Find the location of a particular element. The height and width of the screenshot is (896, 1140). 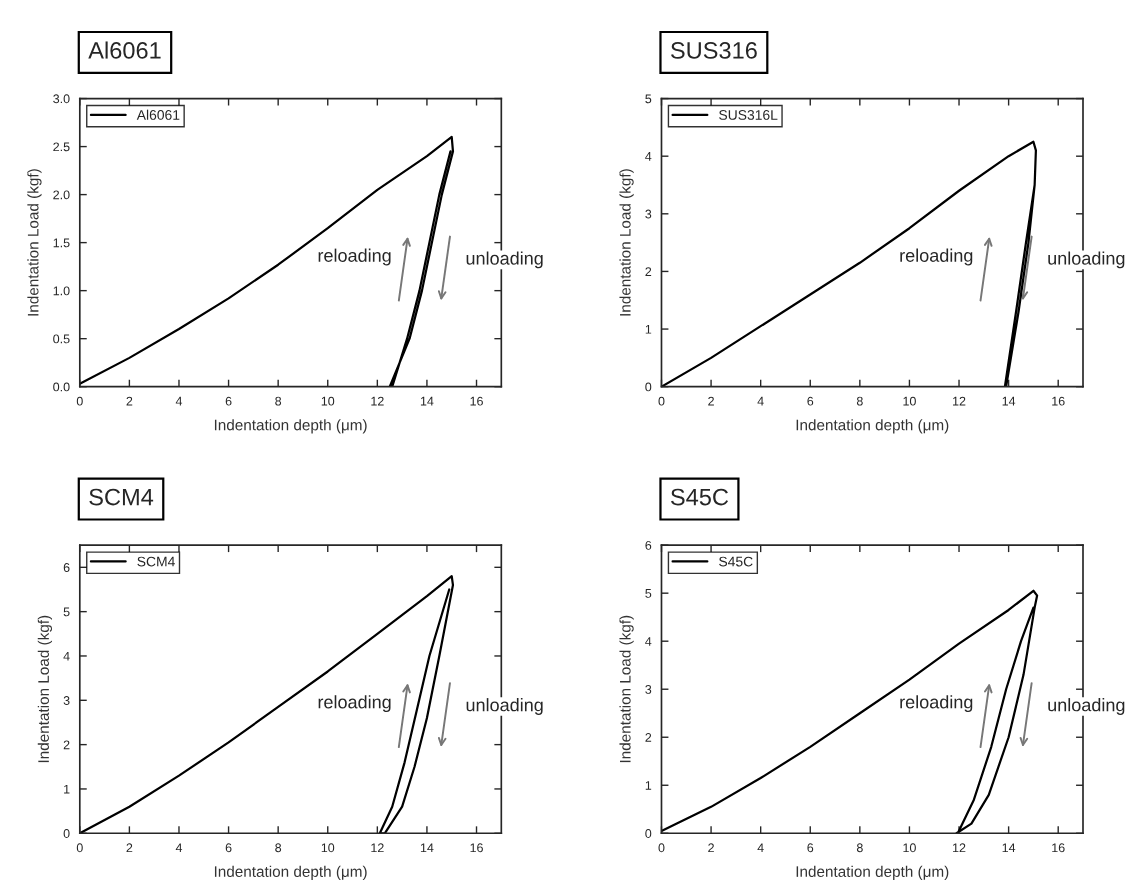

chart-title: SCM4 is located at coordinates (121, 497).